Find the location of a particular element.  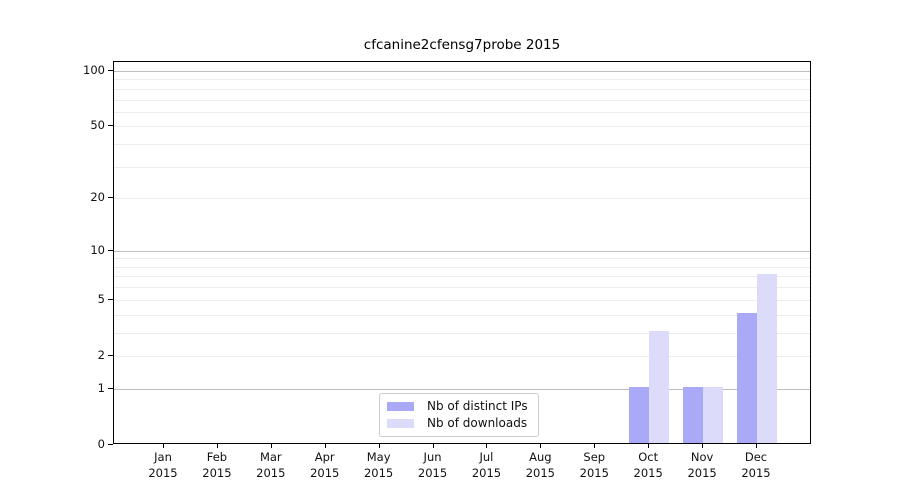

legend-label-distinct-ips: Nb of distinct IPs is located at coordinates (477, 406).